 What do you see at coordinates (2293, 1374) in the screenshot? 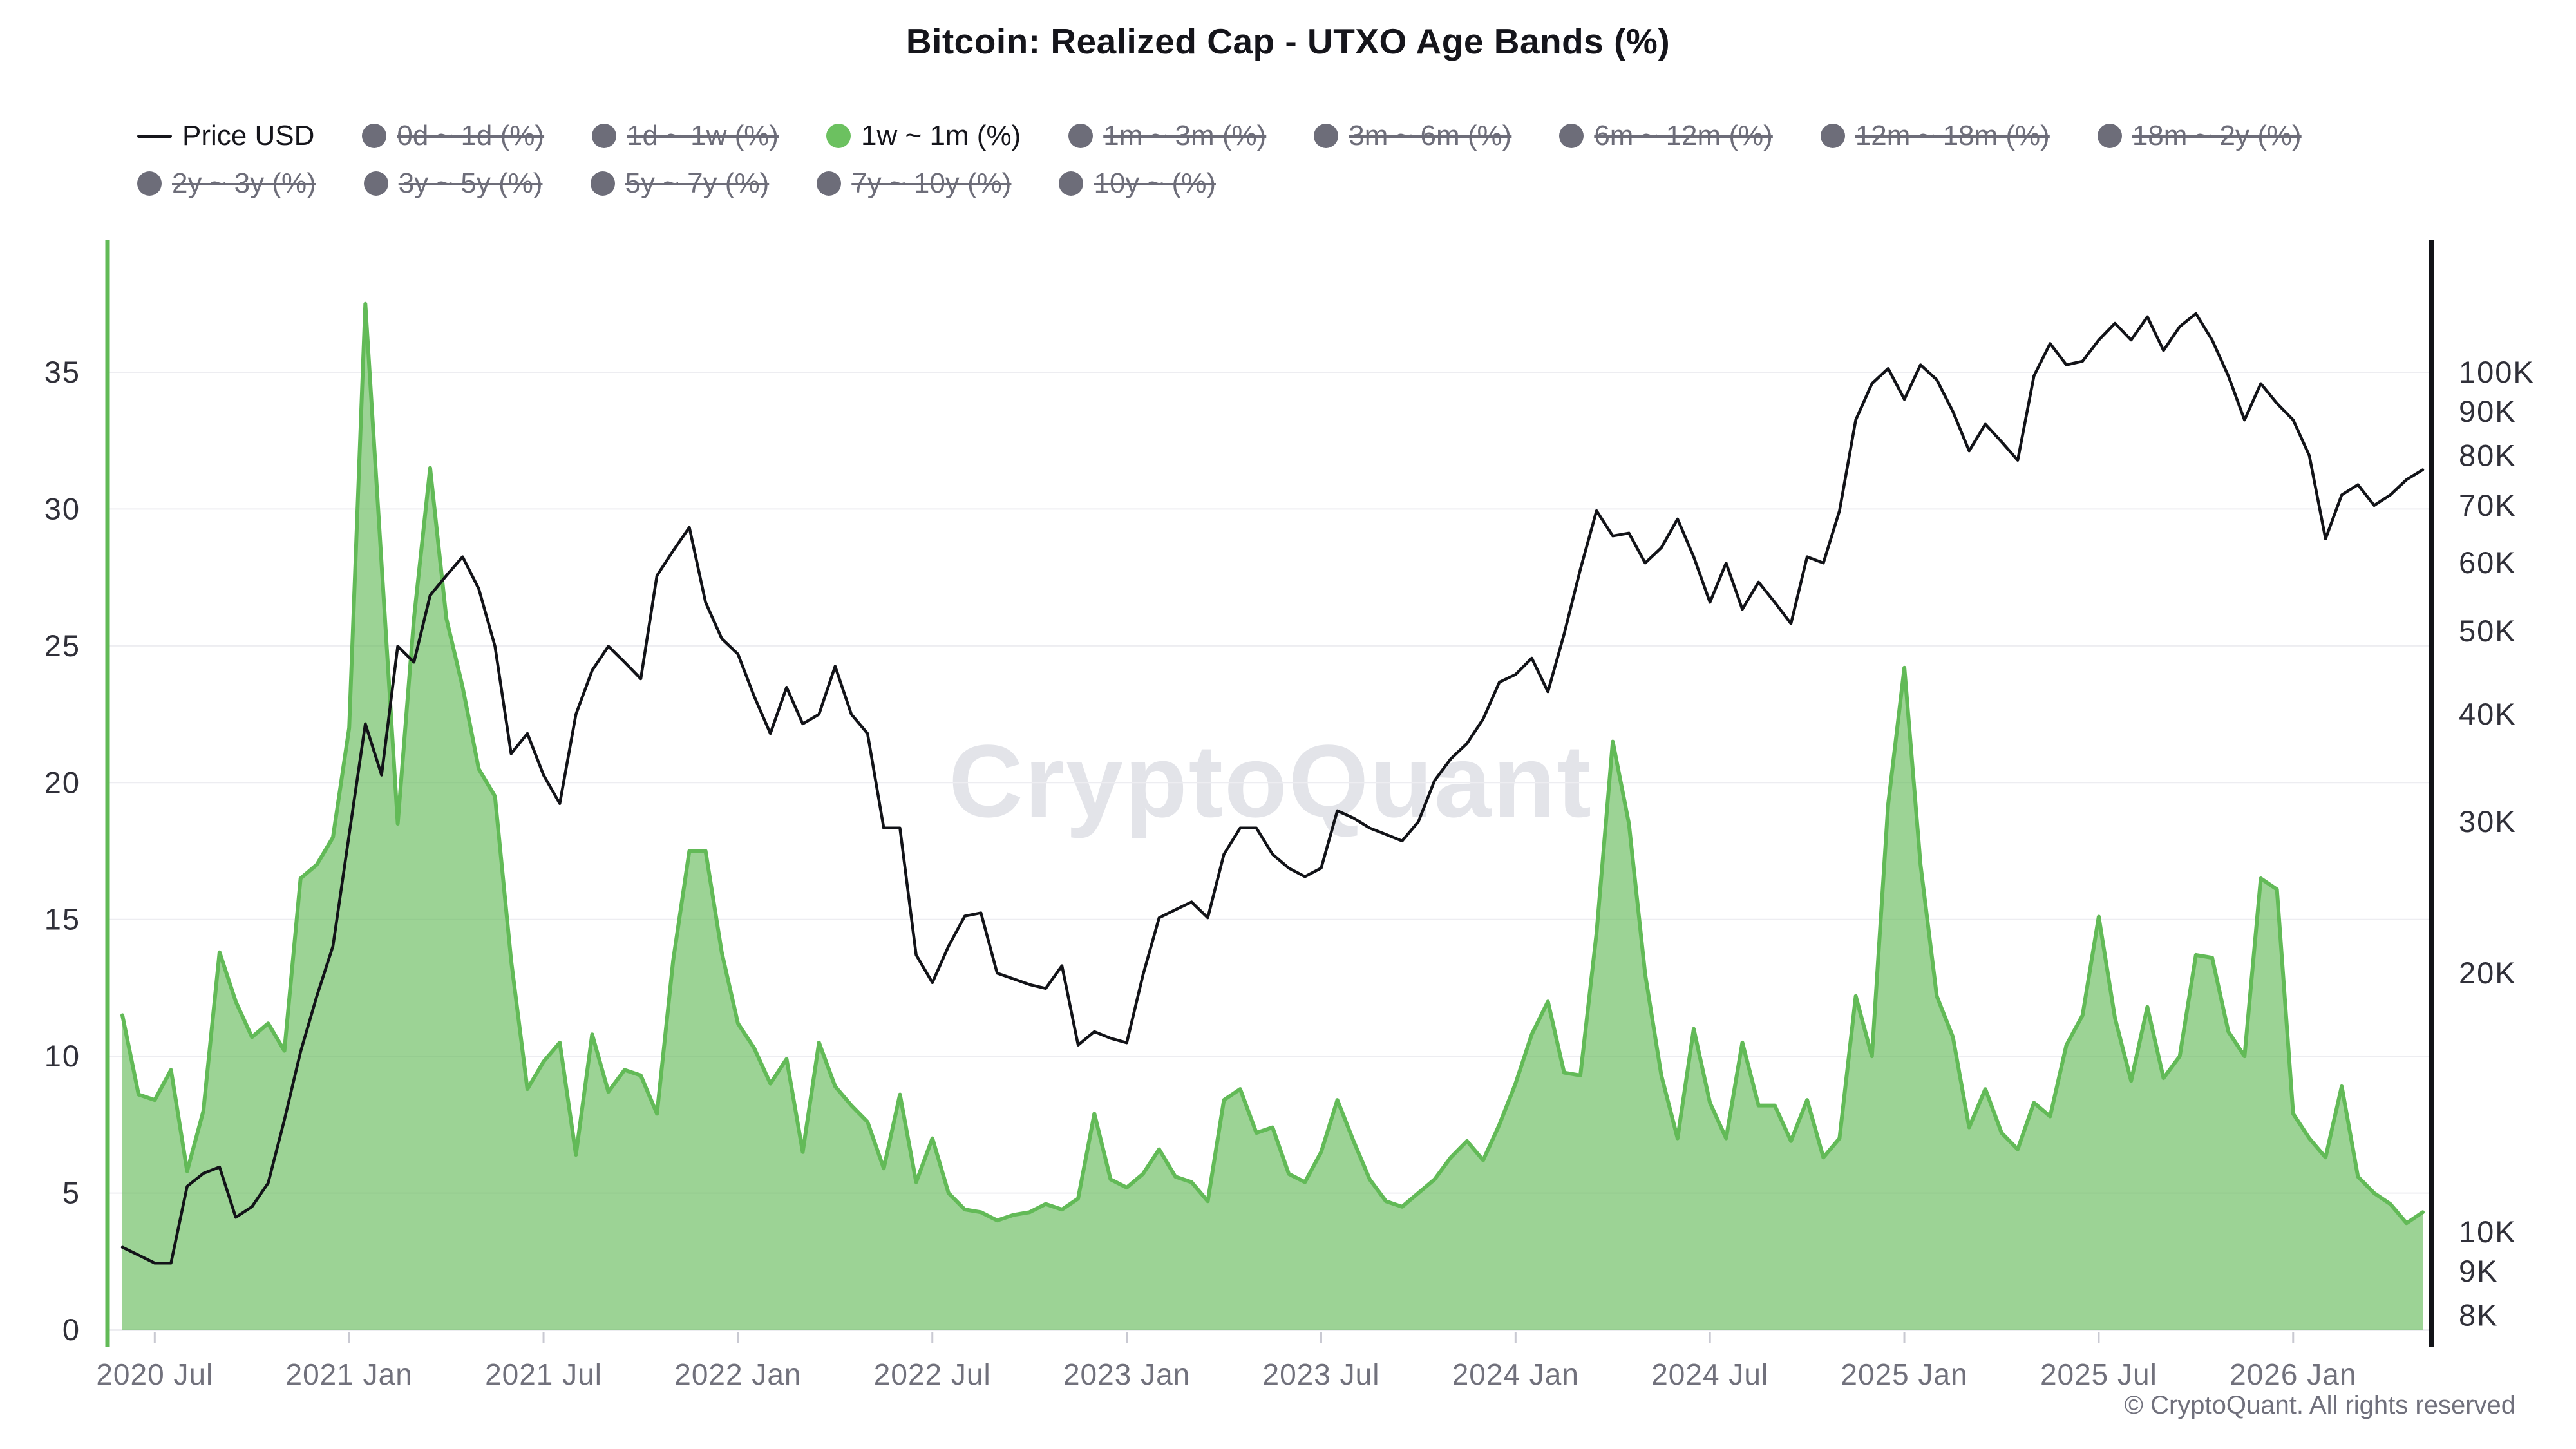
I see `x-axis-label: 2026 Jan` at bounding box center [2293, 1374].